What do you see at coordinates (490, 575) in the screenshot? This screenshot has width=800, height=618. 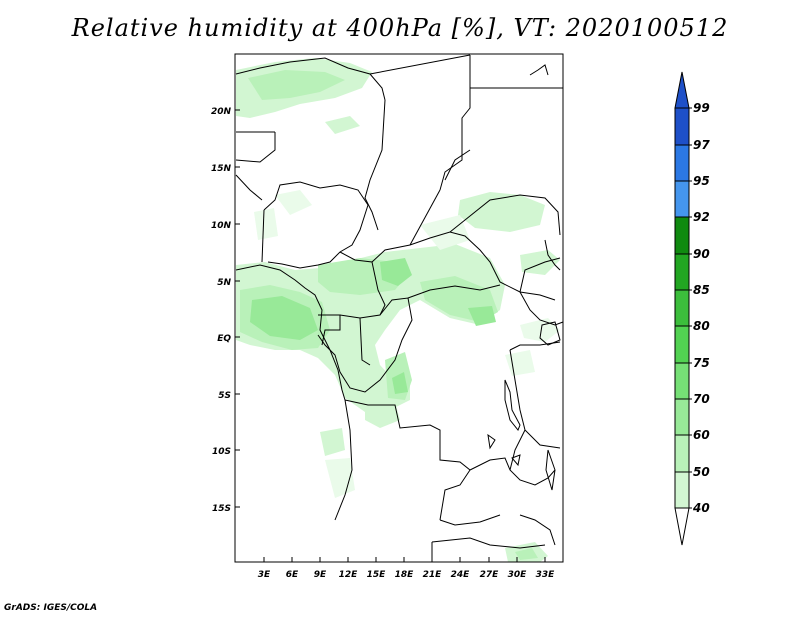 I see `lon-tick-label: 27E` at bounding box center [490, 575].